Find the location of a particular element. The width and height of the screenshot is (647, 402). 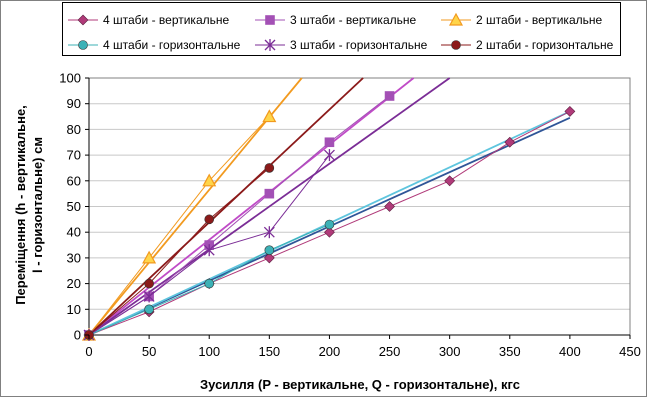

x-tick-label: 400 is located at coordinates (570, 351).